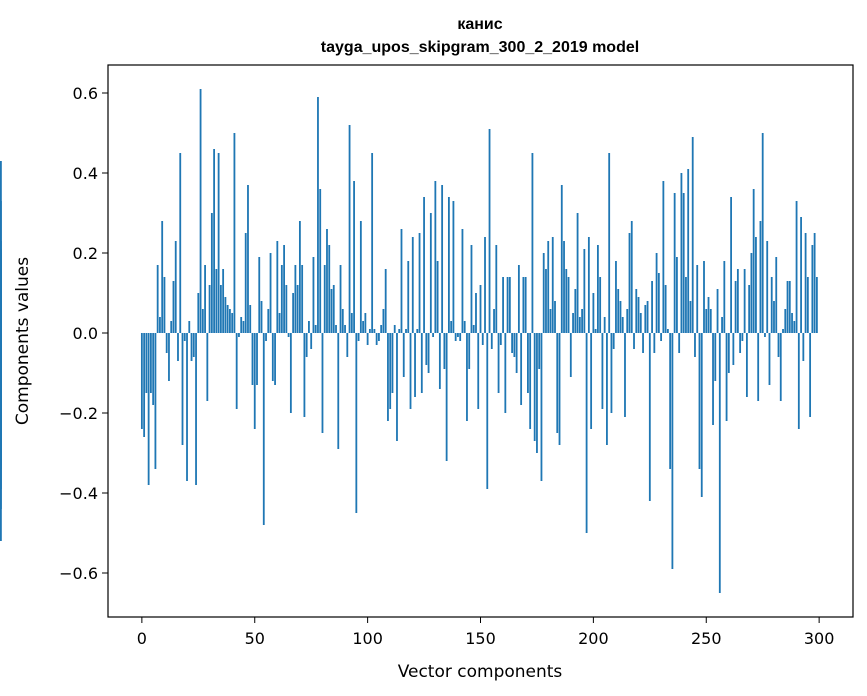  What do you see at coordinates (593, 638) in the screenshot?
I see `x-tick-label: 200` at bounding box center [593, 638].